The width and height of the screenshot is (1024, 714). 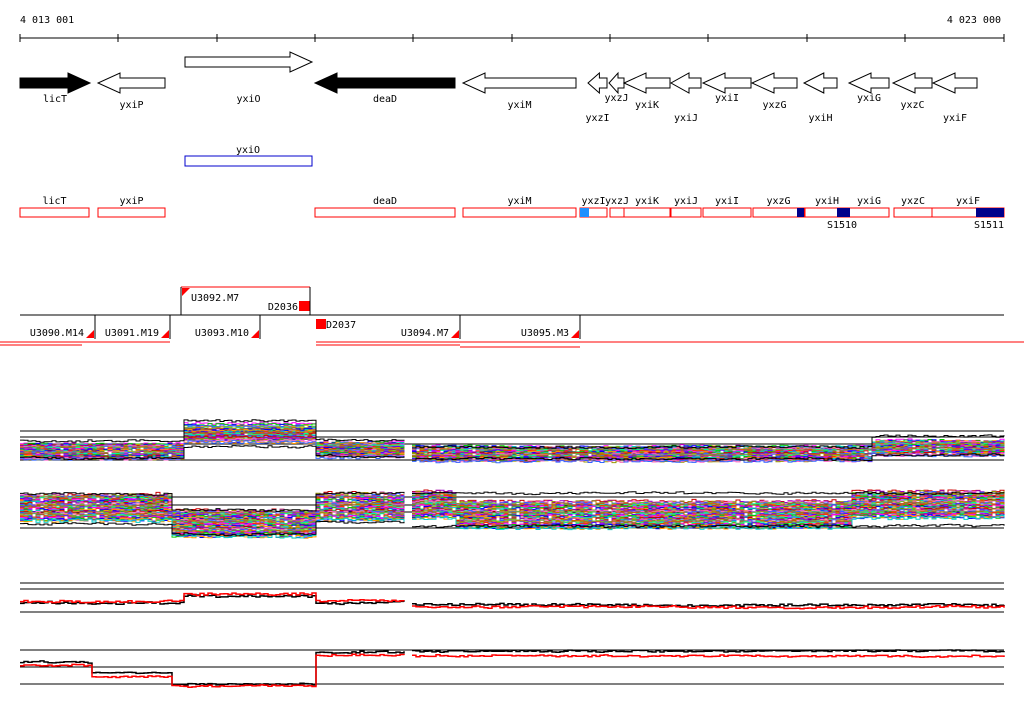 I want to click on segment-label-U3090.M14: U3090.M14, so click(x=57, y=333).